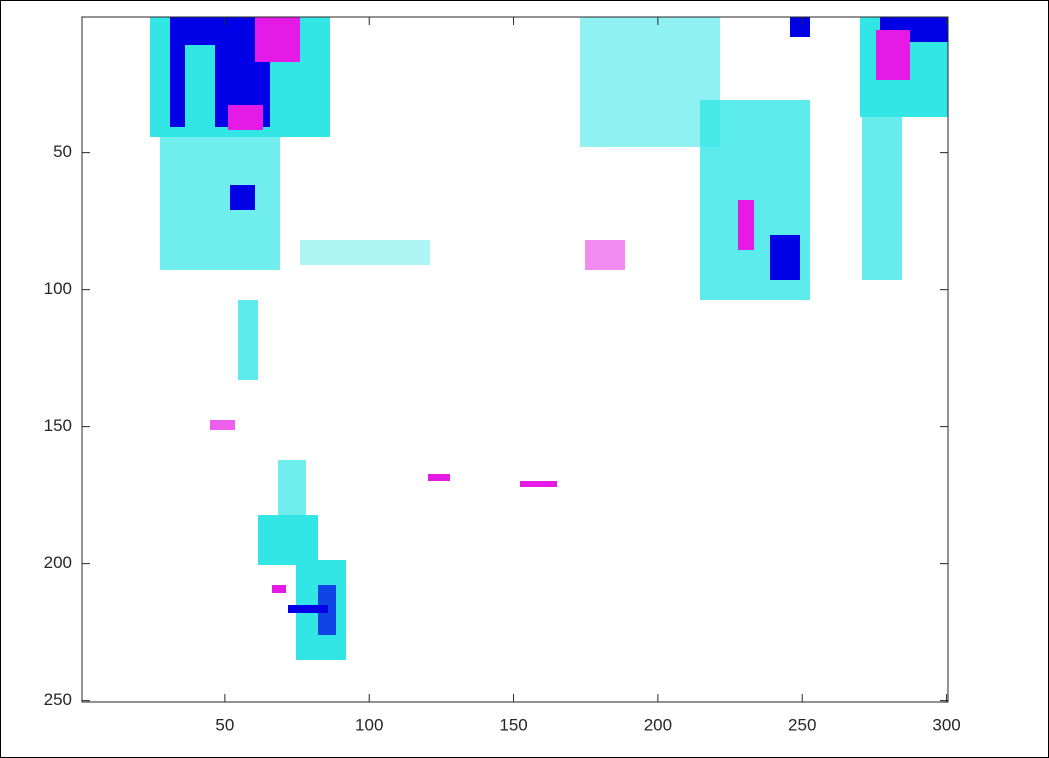 This screenshot has height=758, width=1049. What do you see at coordinates (946, 724) in the screenshot?
I see `x-tick-label: 300` at bounding box center [946, 724].